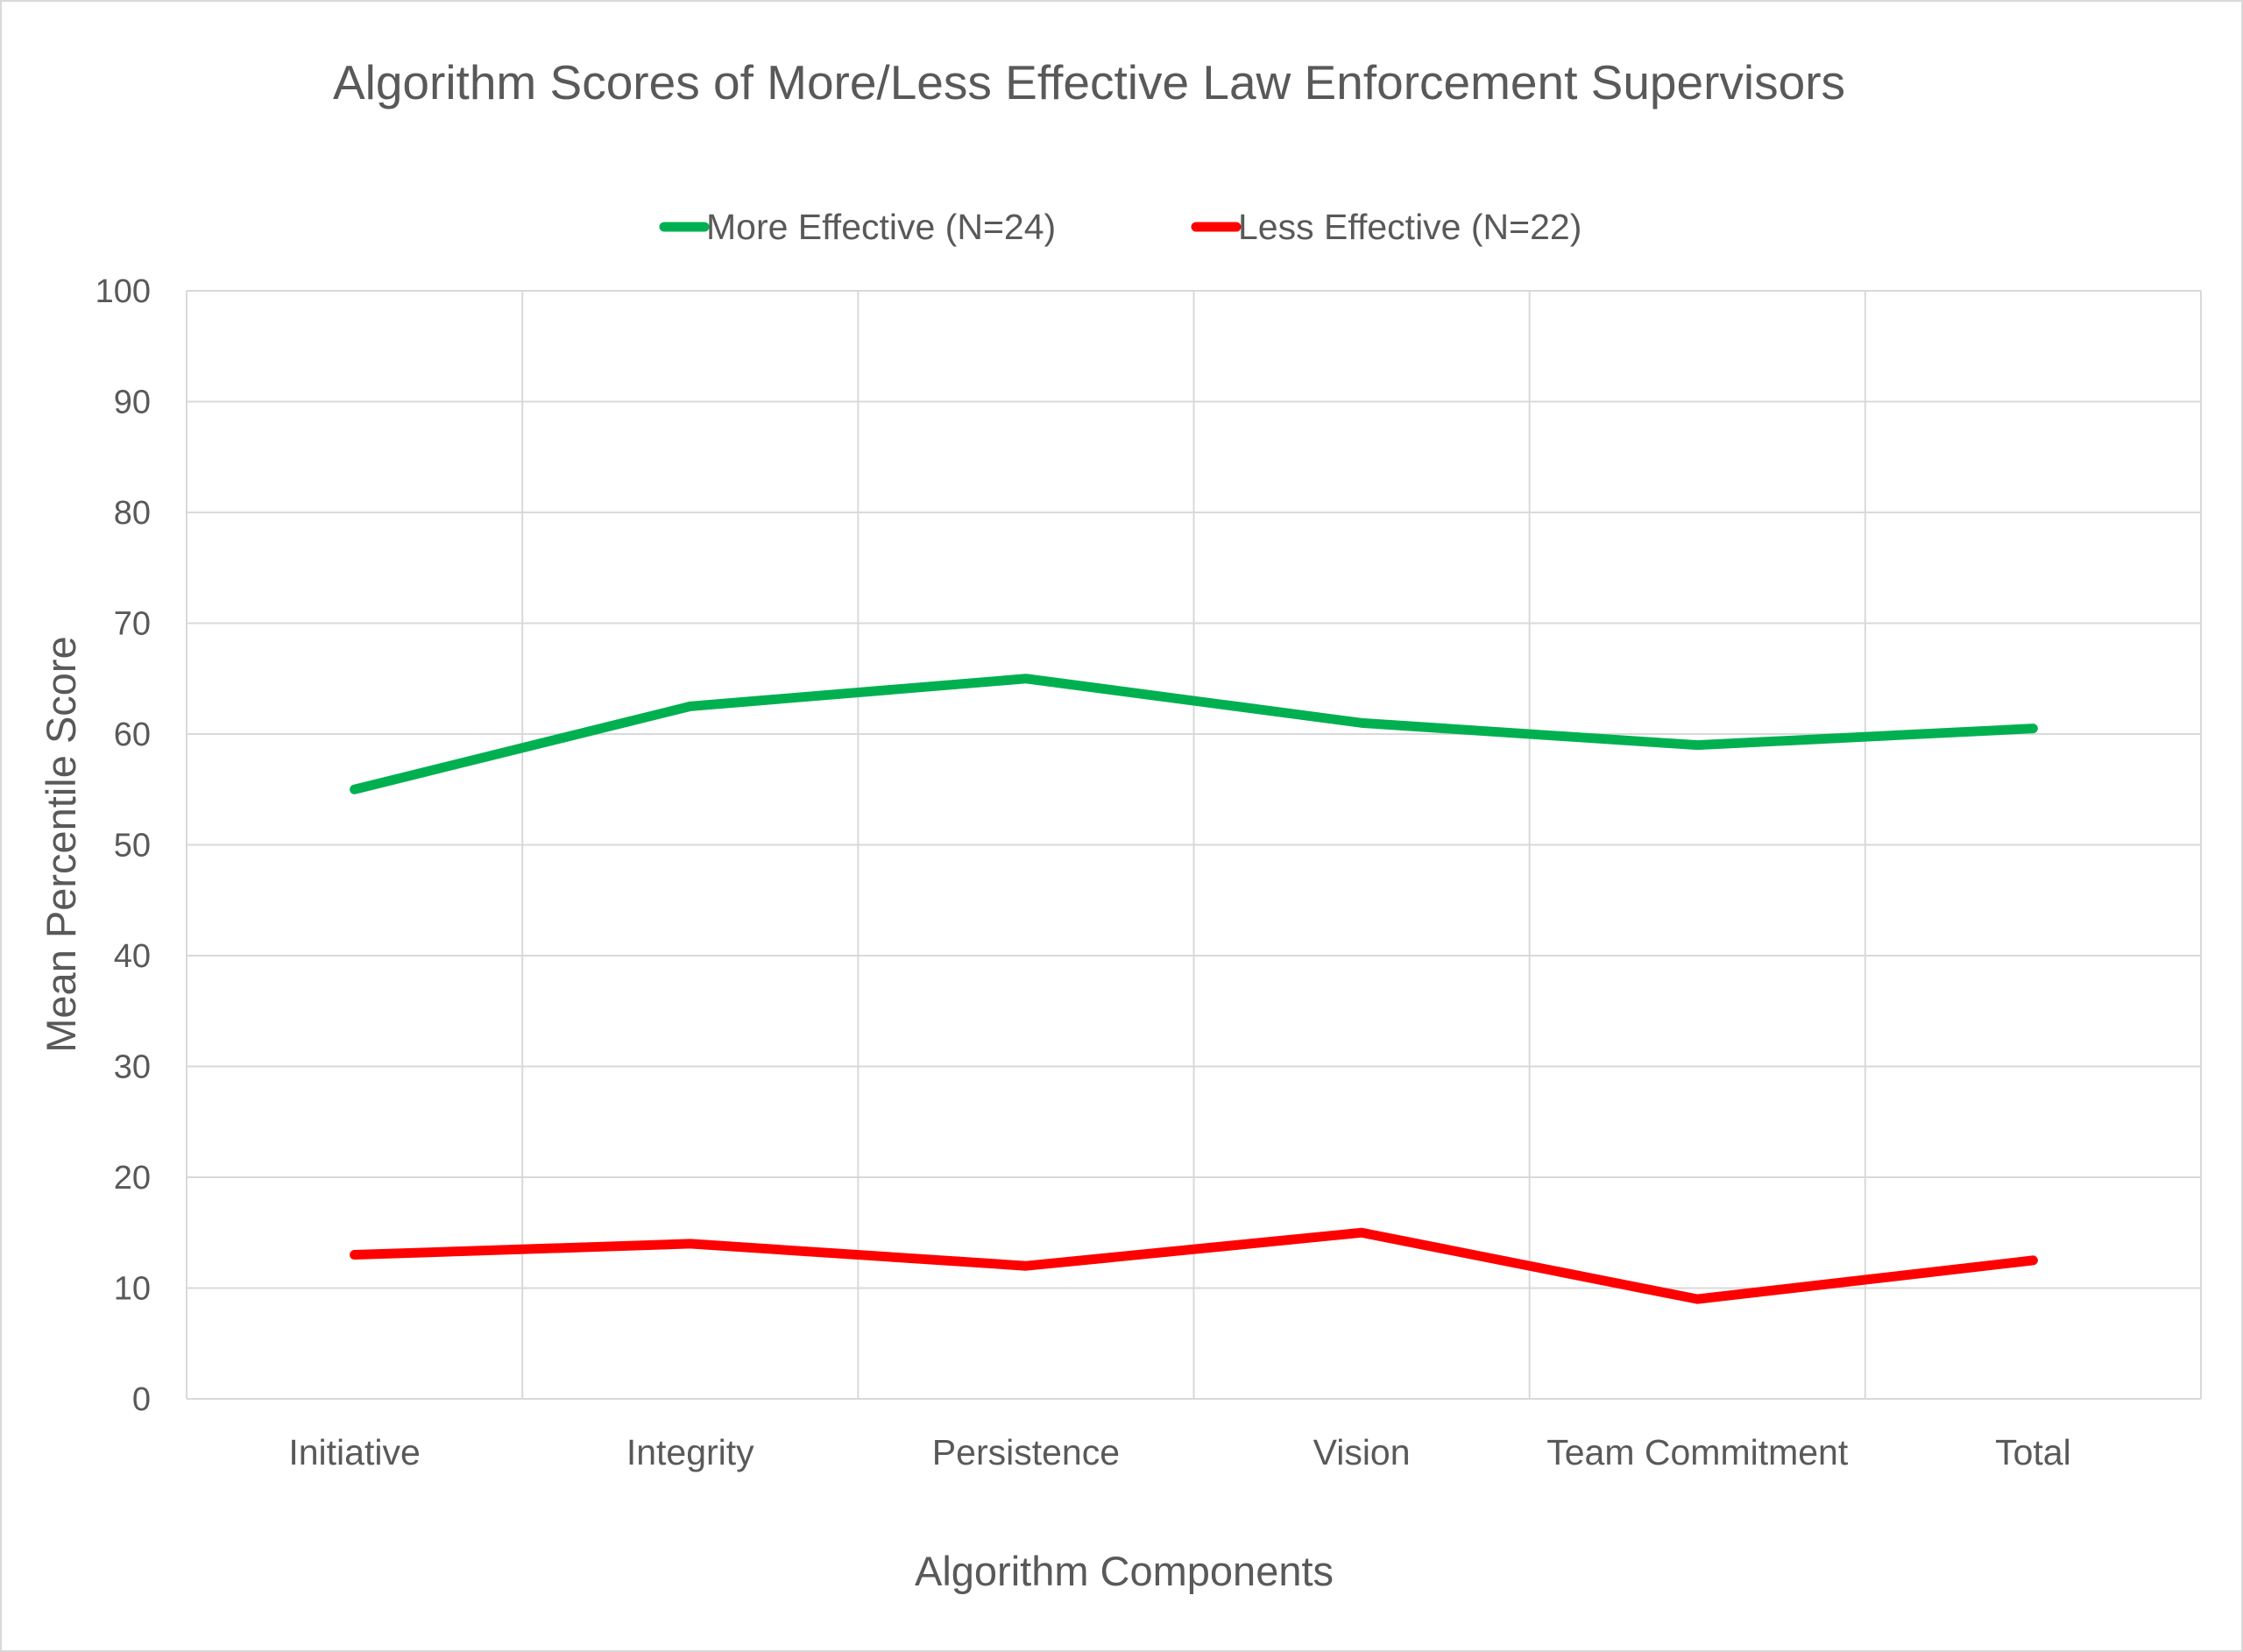 The image size is (2243, 1652). What do you see at coordinates (133, 1067) in the screenshot?
I see `y-tick-label: 30` at bounding box center [133, 1067].